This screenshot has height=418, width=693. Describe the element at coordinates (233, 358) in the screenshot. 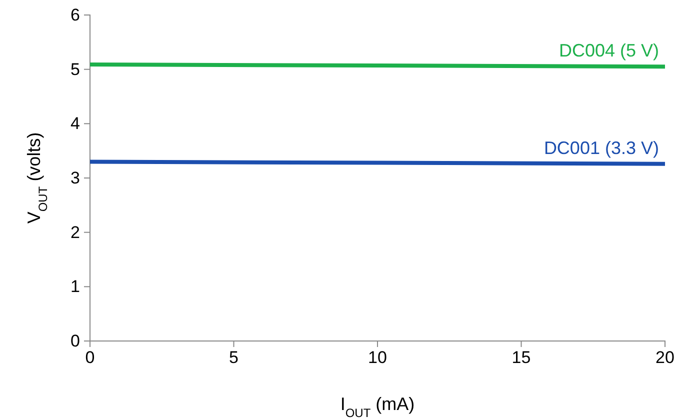

I see `x-tick-label: 5` at that location.